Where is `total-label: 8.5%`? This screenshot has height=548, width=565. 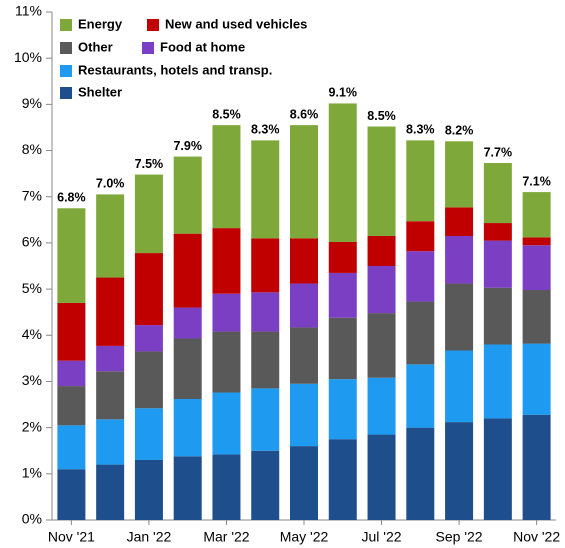 total-label: 8.5% is located at coordinates (381, 116).